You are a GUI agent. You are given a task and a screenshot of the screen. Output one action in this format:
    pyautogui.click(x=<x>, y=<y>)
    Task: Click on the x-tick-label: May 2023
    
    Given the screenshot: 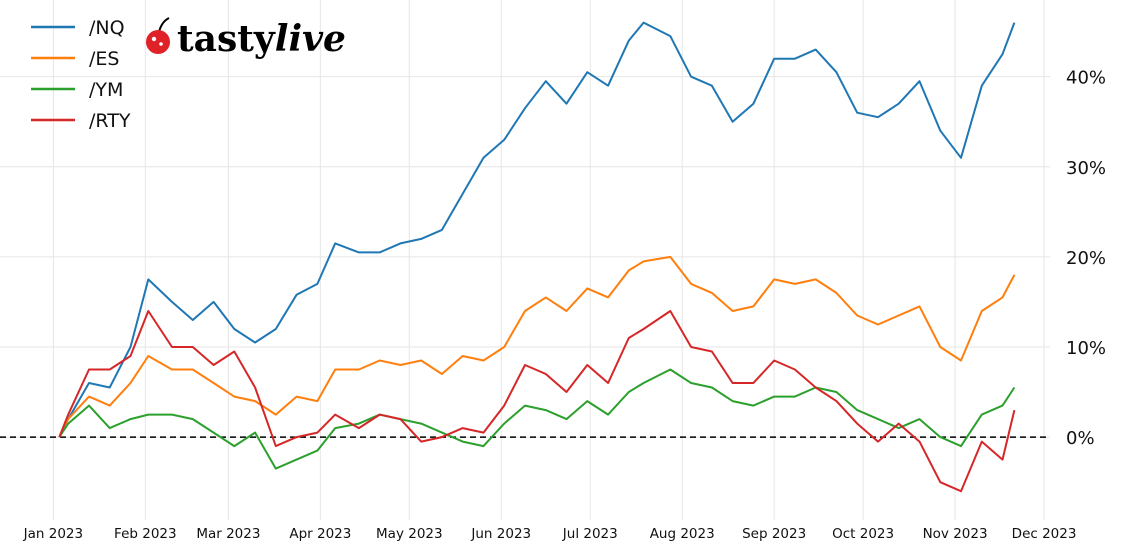 What is the action you would take?
    pyautogui.click(x=409, y=534)
    